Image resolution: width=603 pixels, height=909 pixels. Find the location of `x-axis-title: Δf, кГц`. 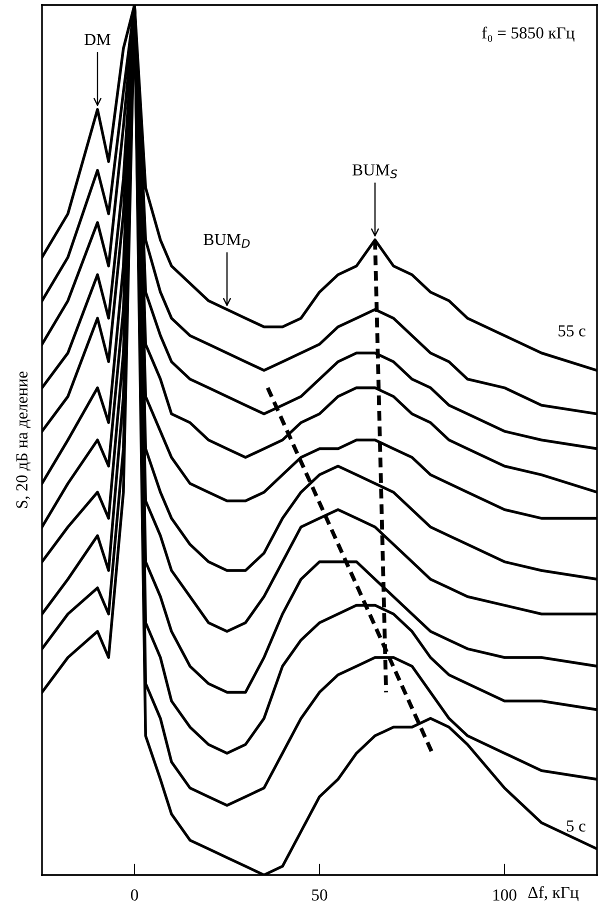

x-axis-title: Δf, кГц is located at coordinates (553, 894).